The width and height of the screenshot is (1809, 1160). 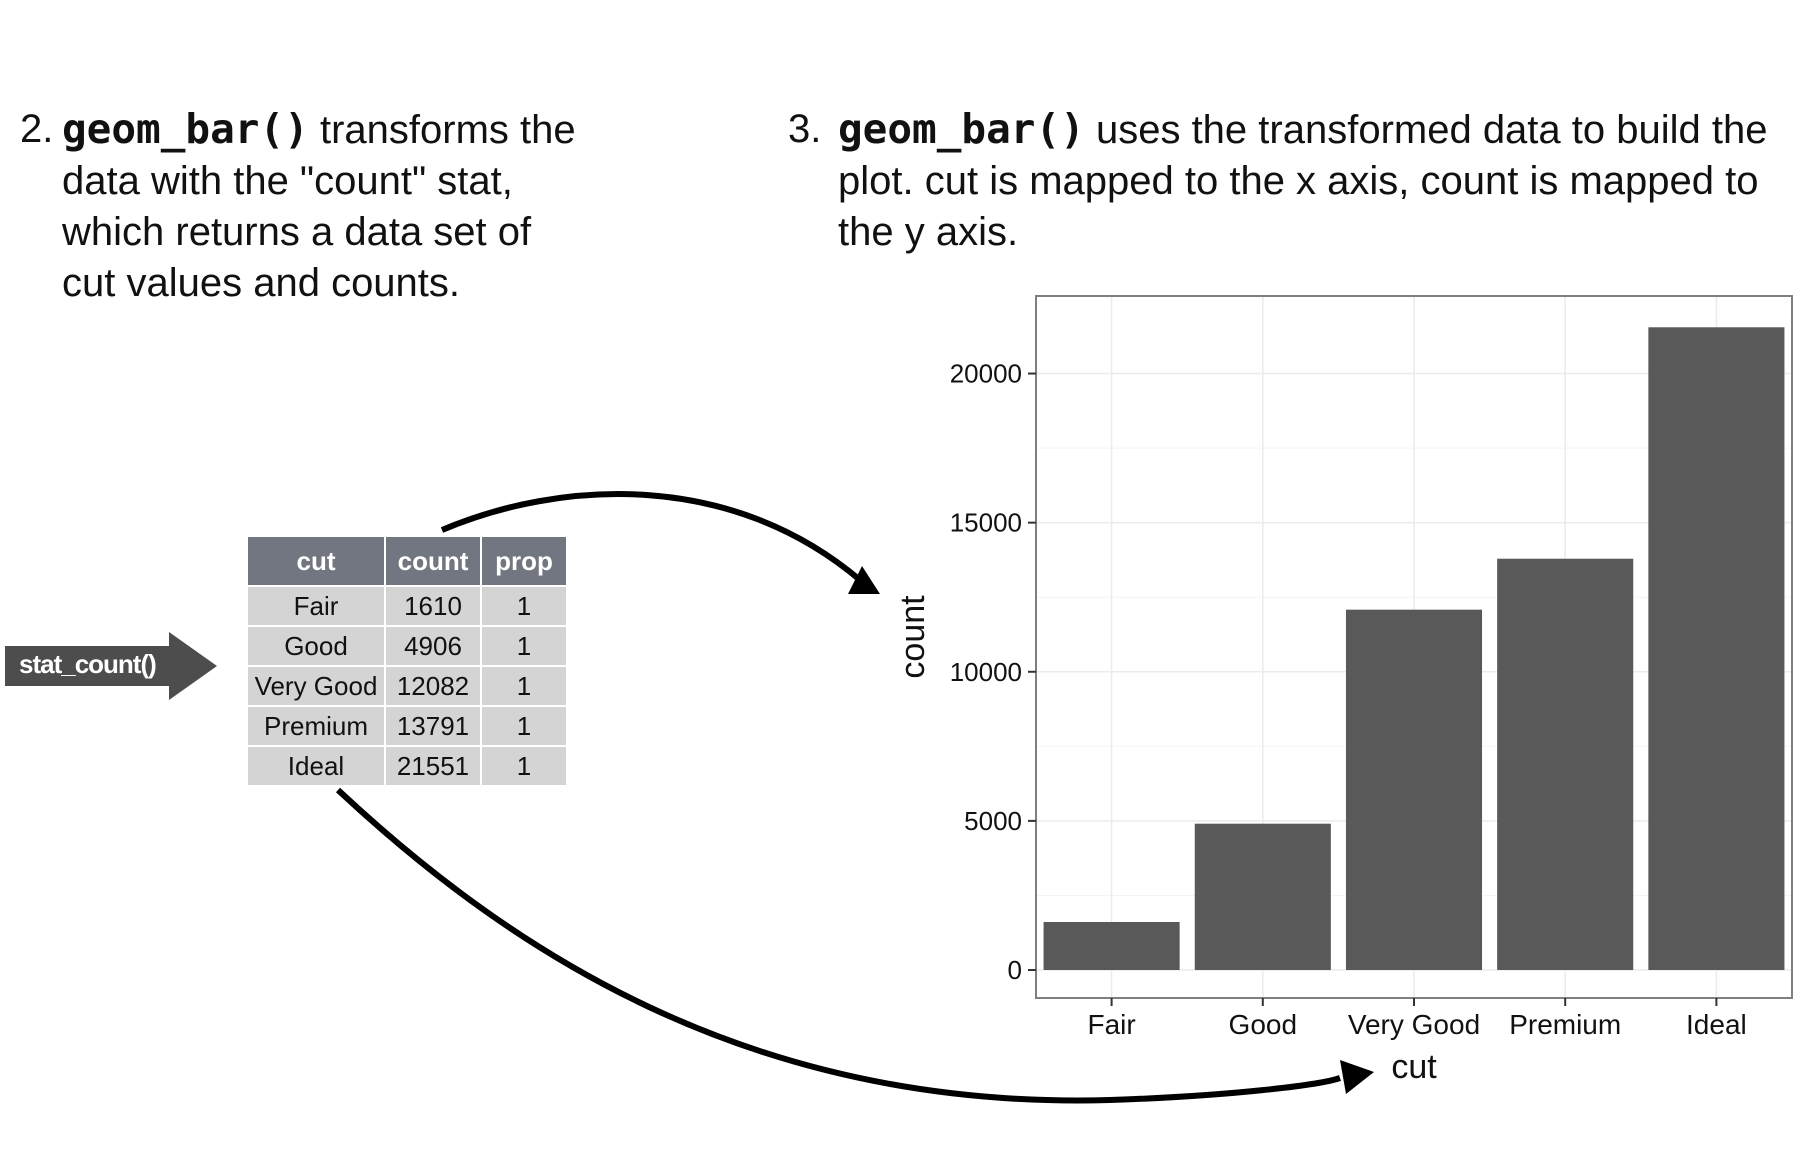 What do you see at coordinates (88, 664) in the screenshot?
I see `stat-count-label: stat_count()` at bounding box center [88, 664].